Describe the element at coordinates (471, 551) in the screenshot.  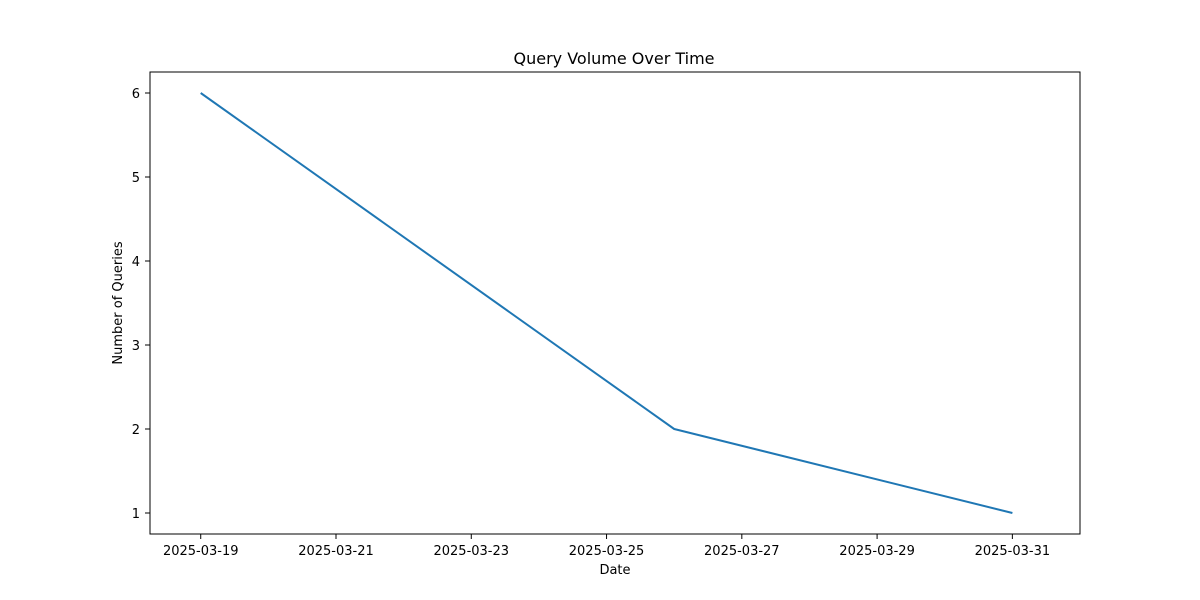
I see `x-tick-label: 2025-03-23` at that location.